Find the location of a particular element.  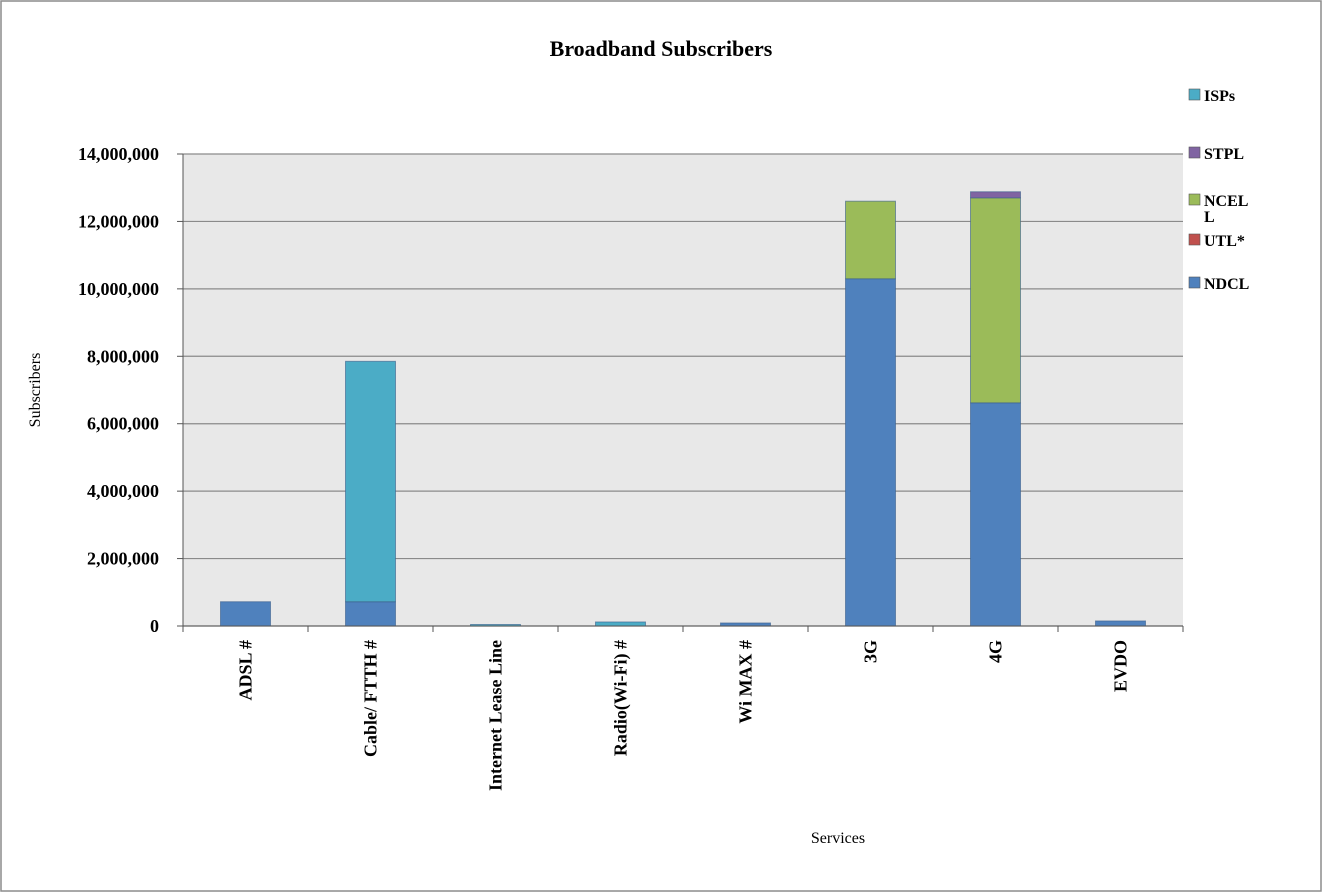

y-tick-label: 8,000,000 is located at coordinates (123, 356).